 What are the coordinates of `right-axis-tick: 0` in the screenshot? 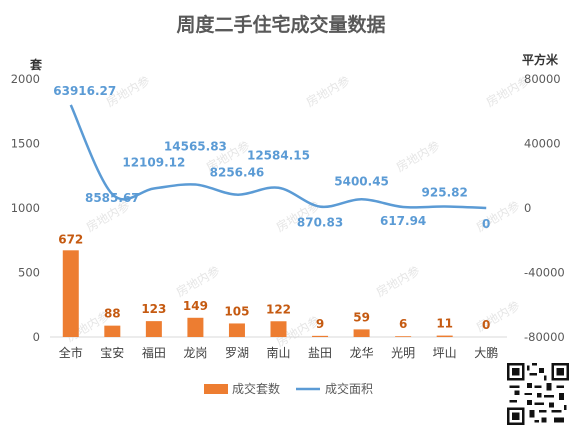 It's located at (527, 208).